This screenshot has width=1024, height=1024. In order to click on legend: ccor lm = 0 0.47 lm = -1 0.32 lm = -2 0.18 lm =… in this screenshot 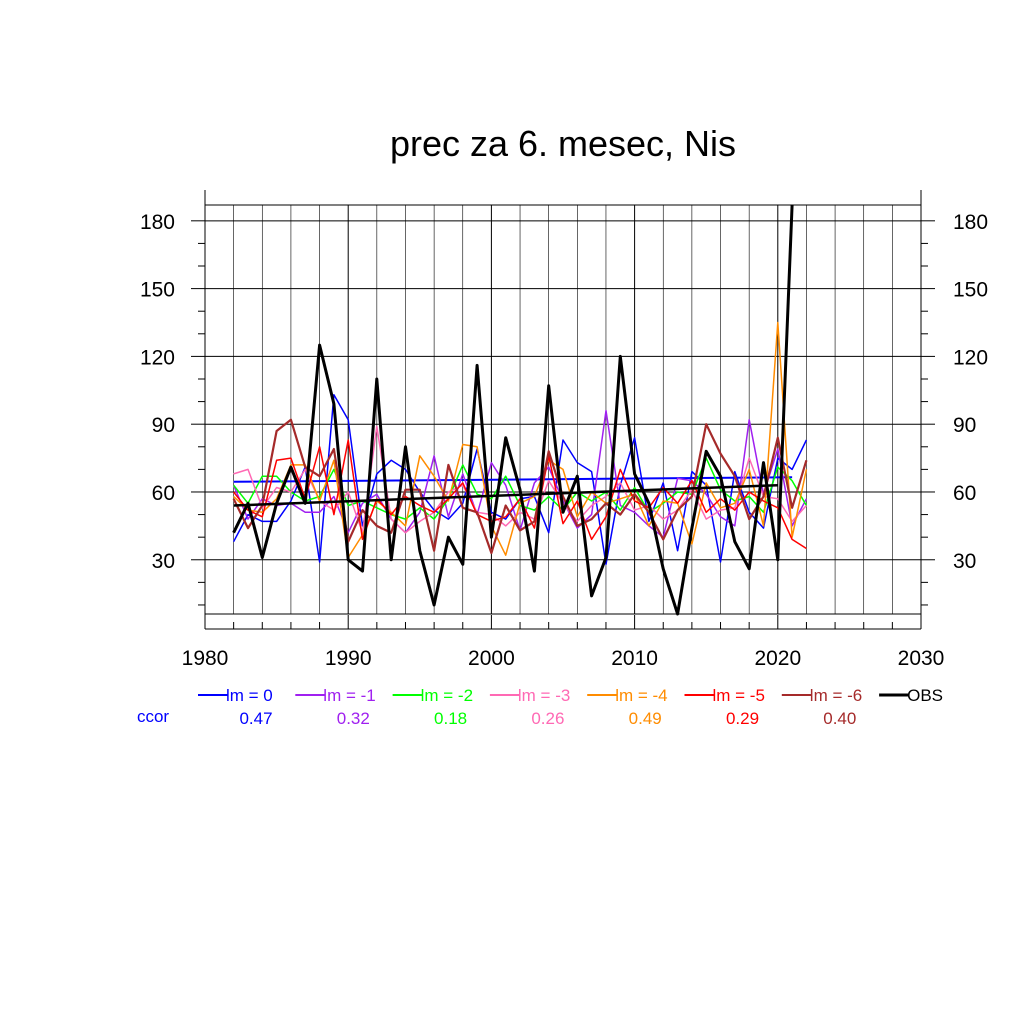, I will do `click(540, 707)`.